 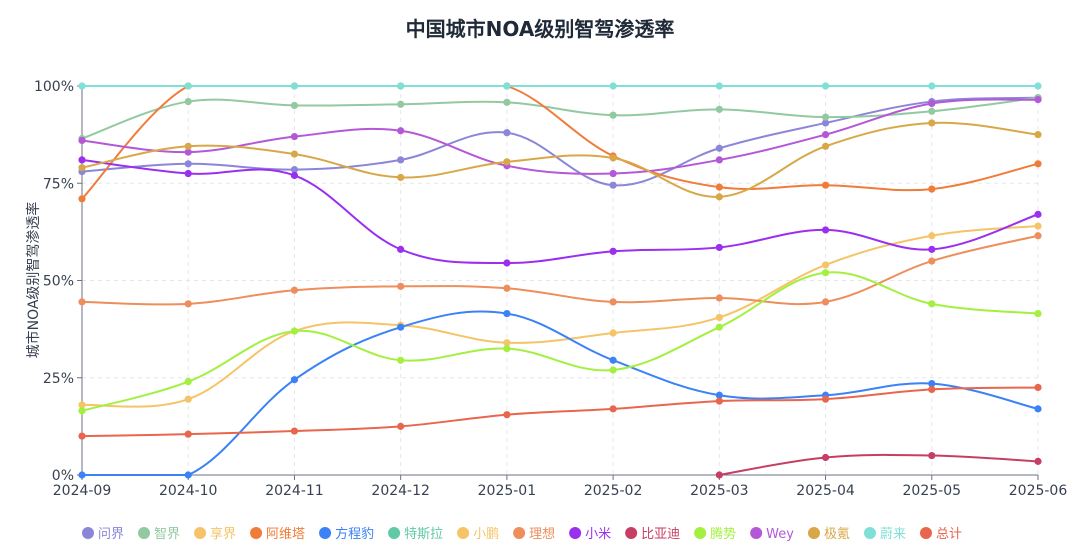 I want to click on legend-item: 极氪, so click(x=828, y=534).